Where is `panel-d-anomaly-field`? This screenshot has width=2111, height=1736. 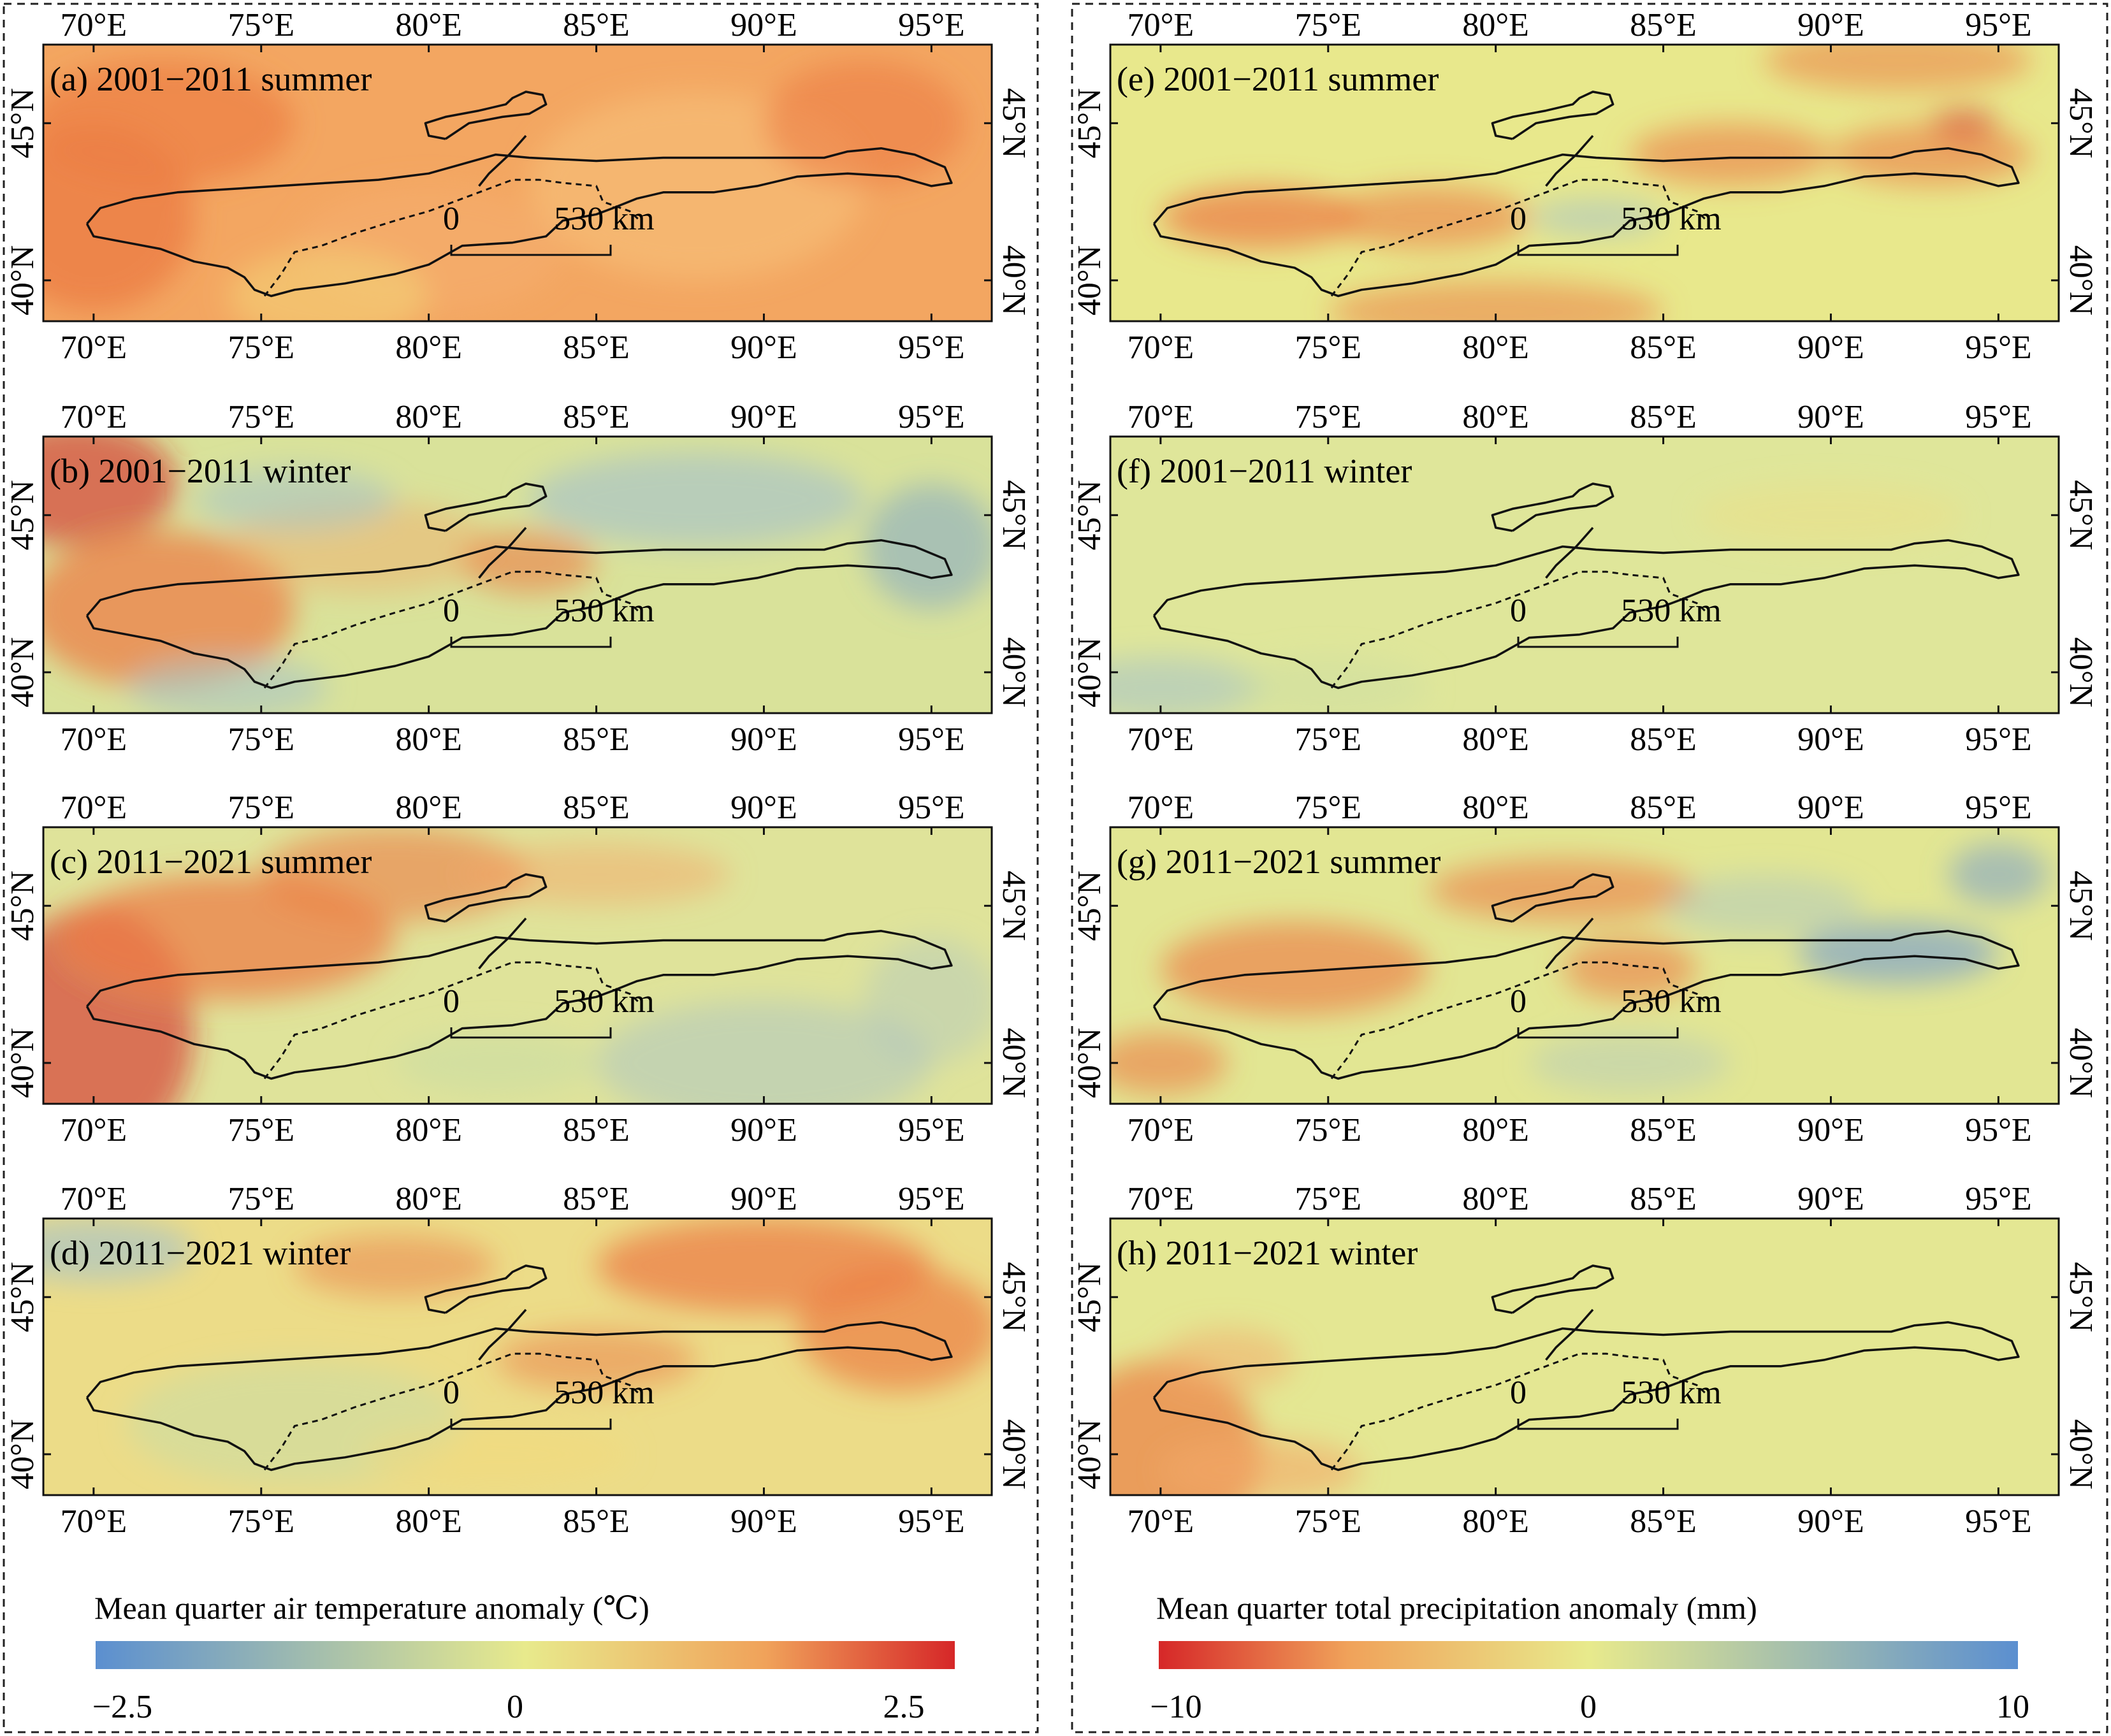 panel-d-anomaly-field is located at coordinates (517, 1357).